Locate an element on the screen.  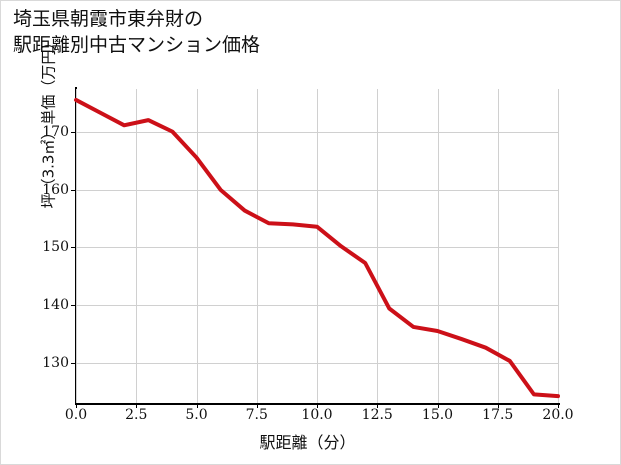
x-axis-label: 駅距離（分） is located at coordinates (310, 441).